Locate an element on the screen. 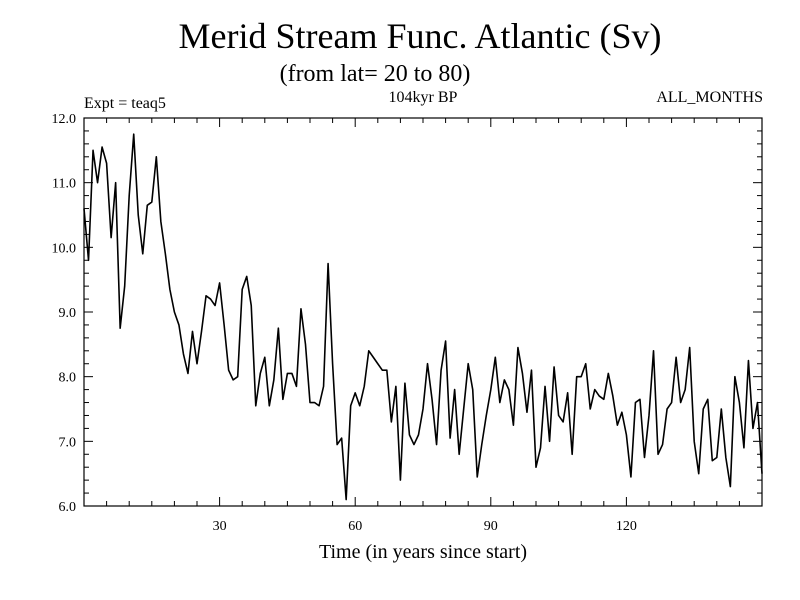 This screenshot has height=600, width=800. months-annotation: ALL_MONTHS is located at coordinates (709, 97).